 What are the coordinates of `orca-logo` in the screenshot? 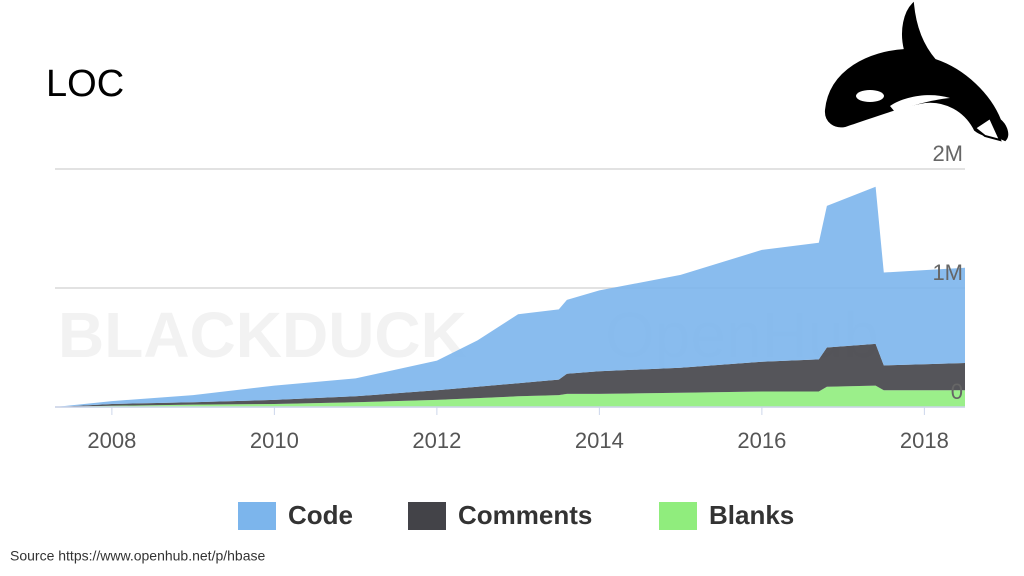 It's located at (916, 71).